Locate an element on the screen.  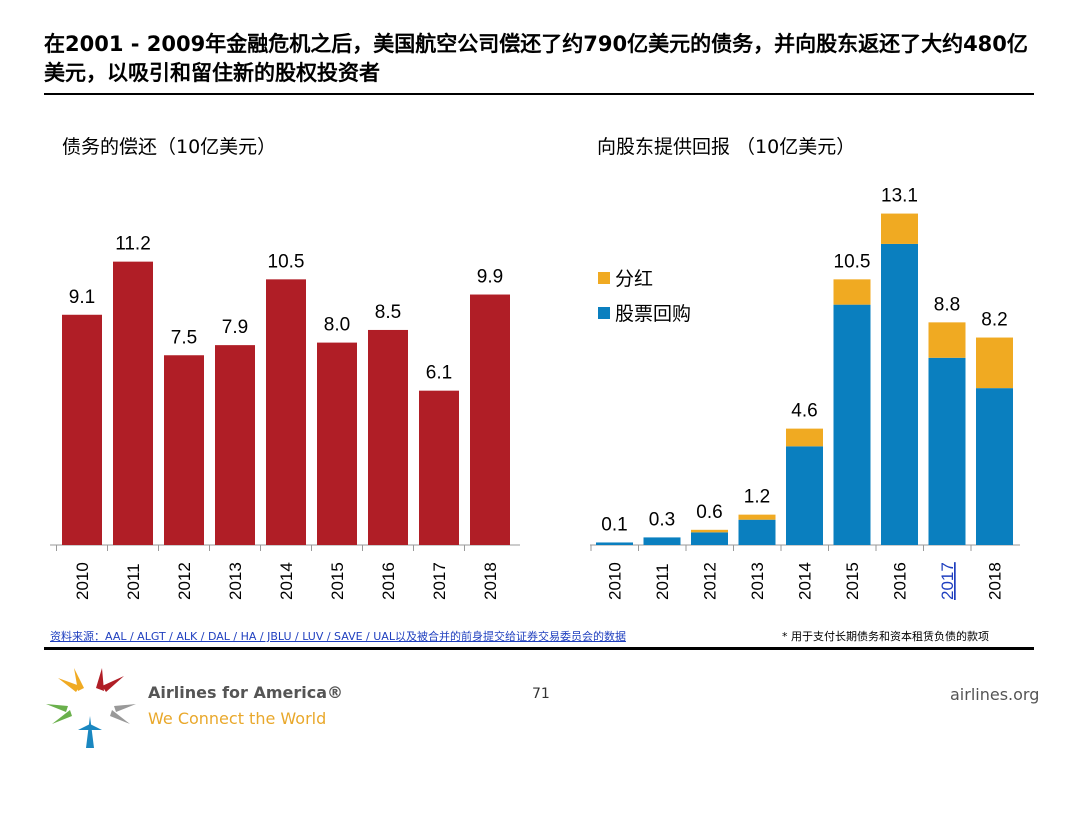
footnote: * 用于支付长期债务和资本租赁负债的款项 is located at coordinates (885, 636).